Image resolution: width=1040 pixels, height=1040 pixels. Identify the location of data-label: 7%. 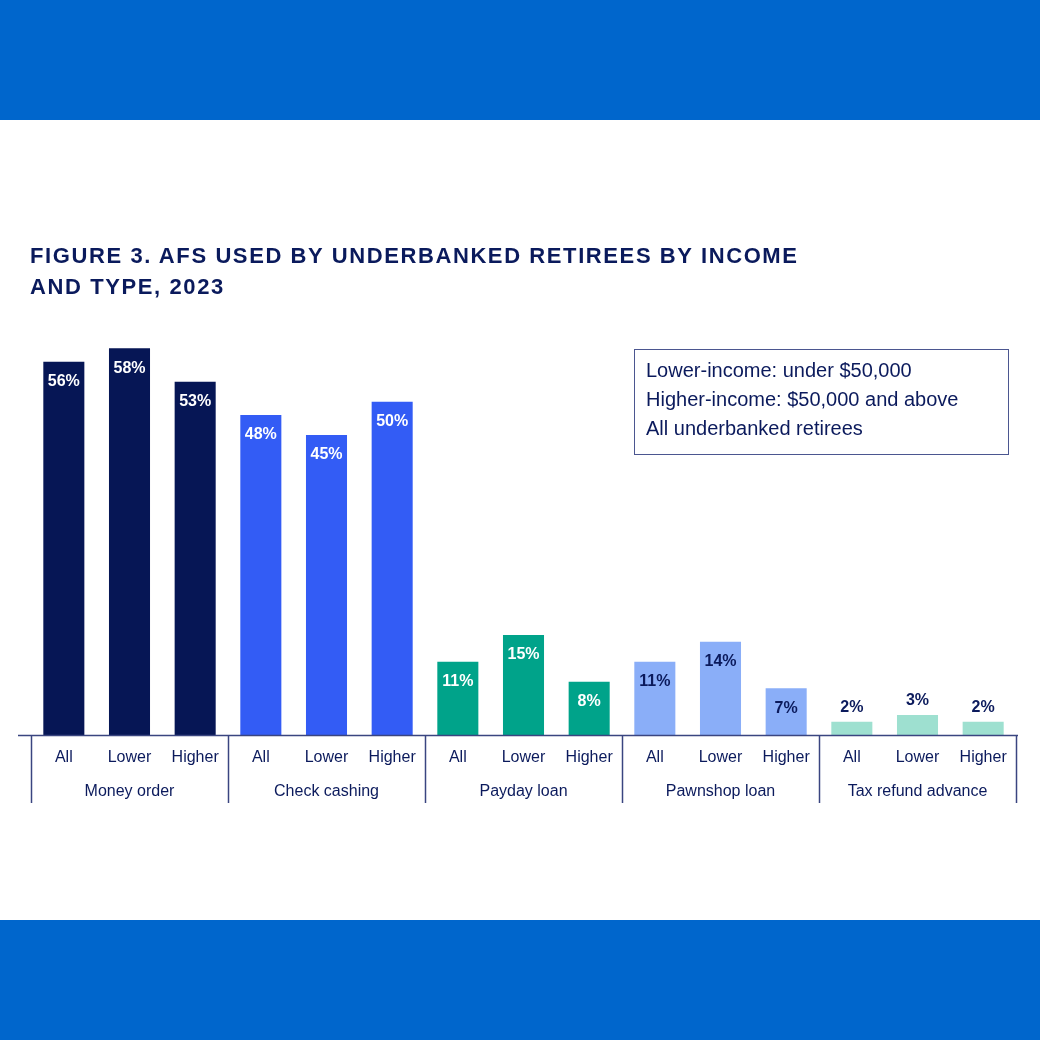
(786, 707).